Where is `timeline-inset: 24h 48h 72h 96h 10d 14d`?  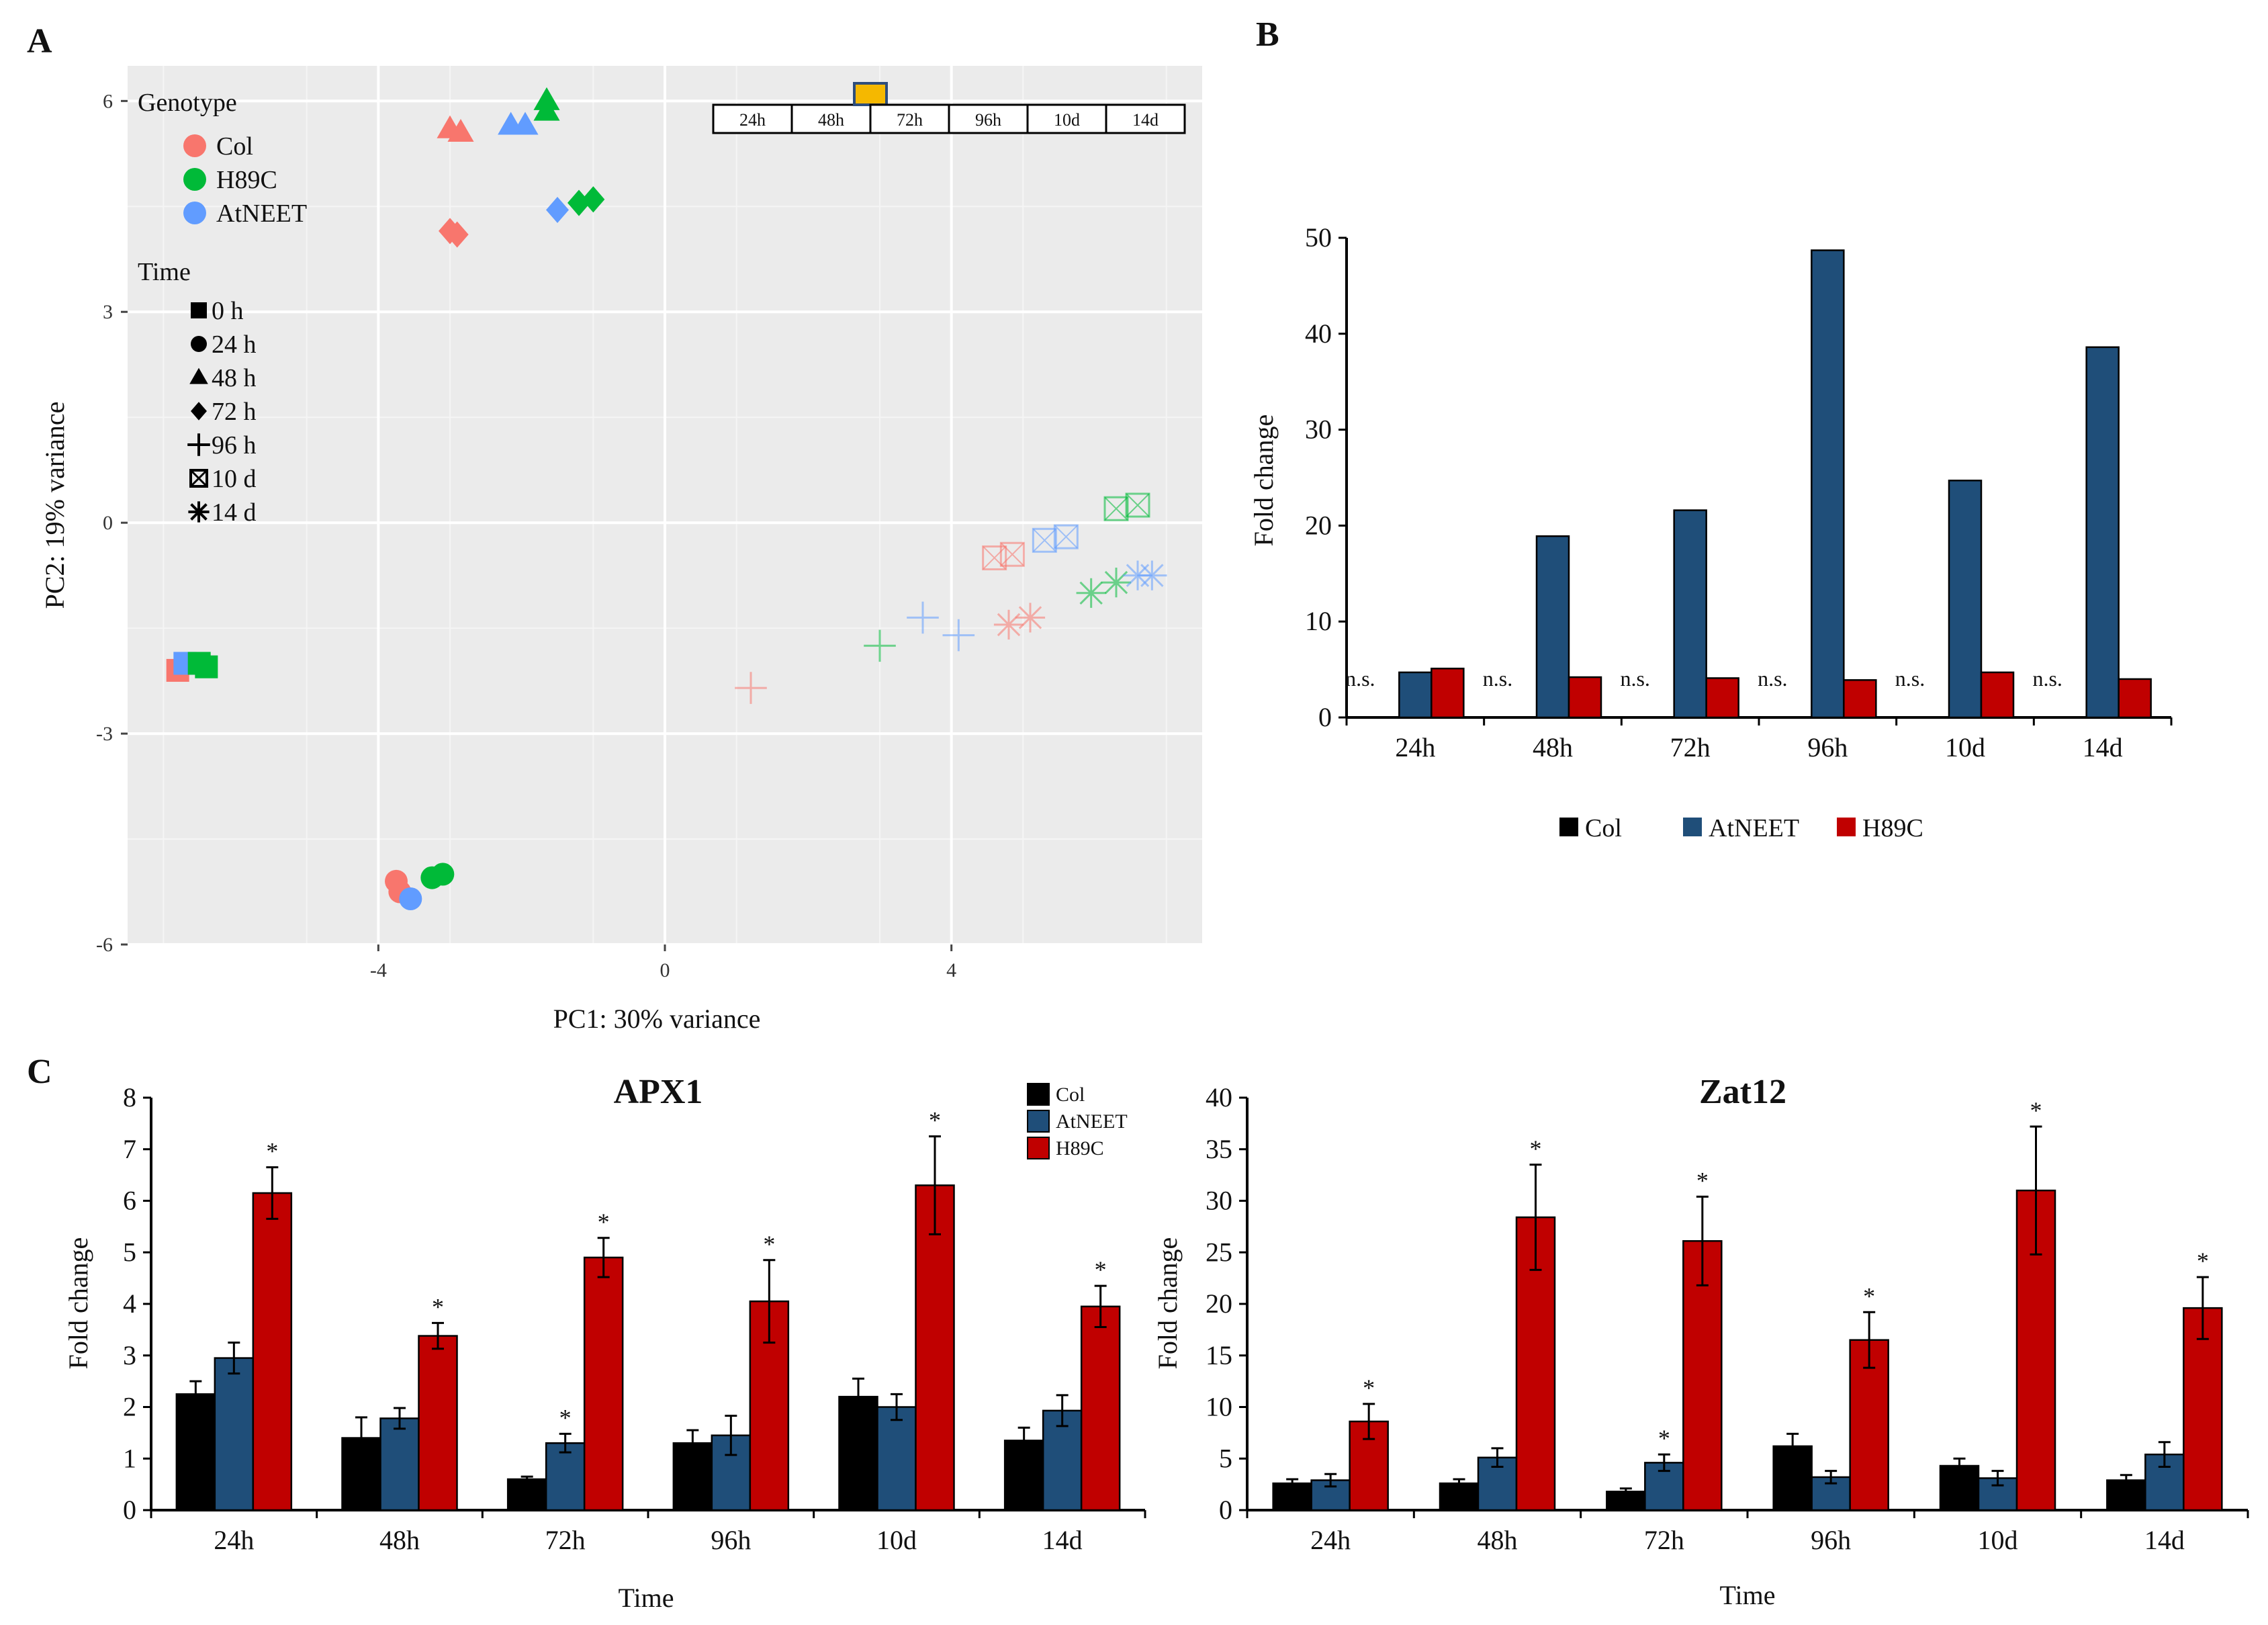 timeline-inset: 24h 48h 72h 96h 10d 14d is located at coordinates (949, 108).